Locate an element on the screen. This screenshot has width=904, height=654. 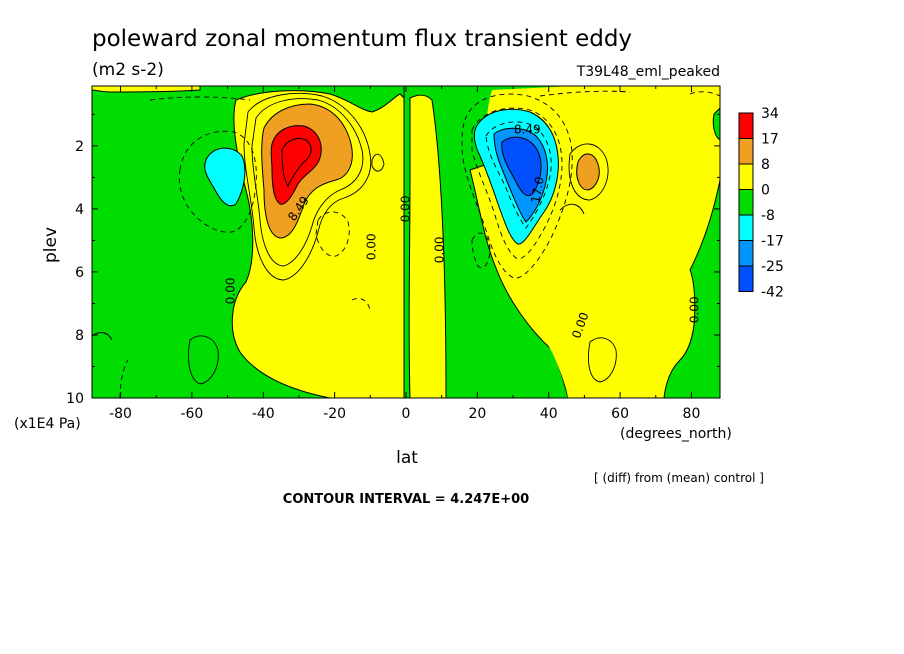
legend-label: 34 is located at coordinates (770, 114).